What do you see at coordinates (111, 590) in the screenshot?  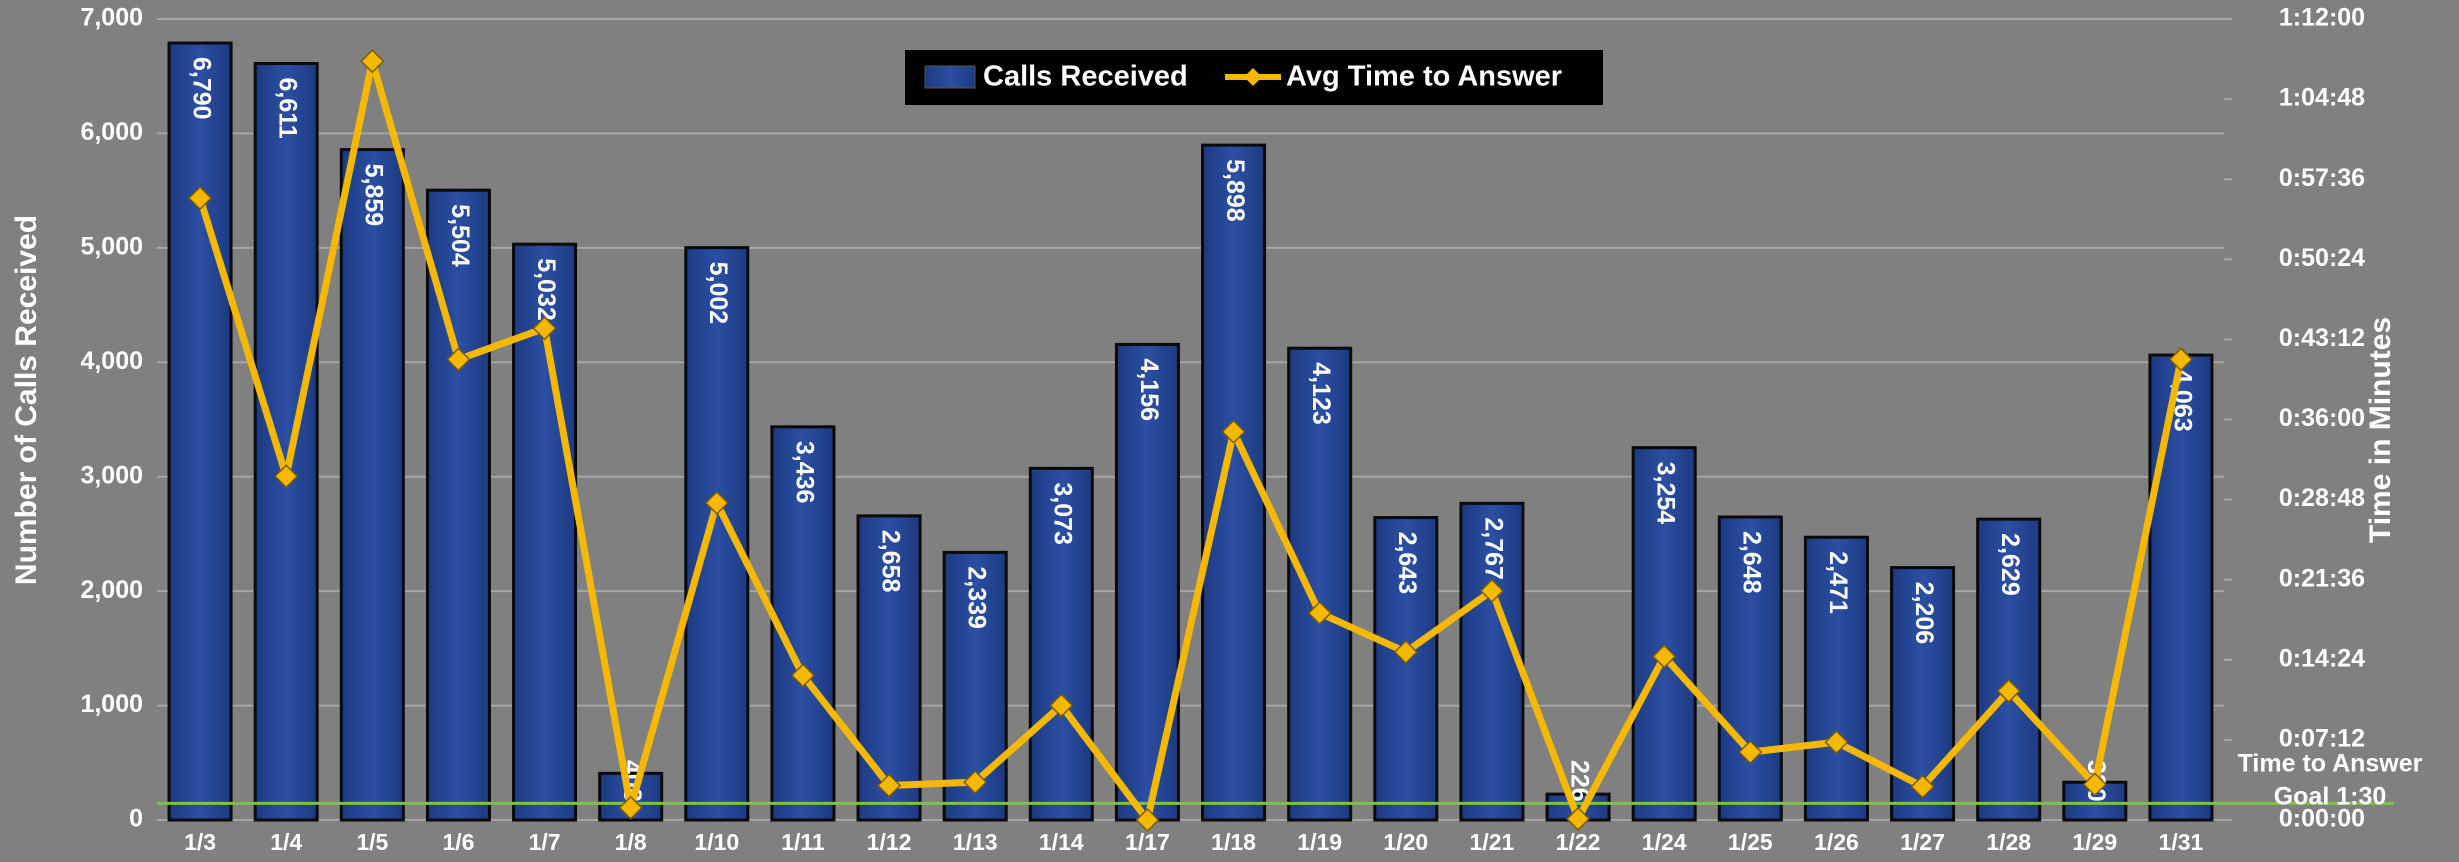 I see `y-tick-label: 2,000` at bounding box center [111, 590].